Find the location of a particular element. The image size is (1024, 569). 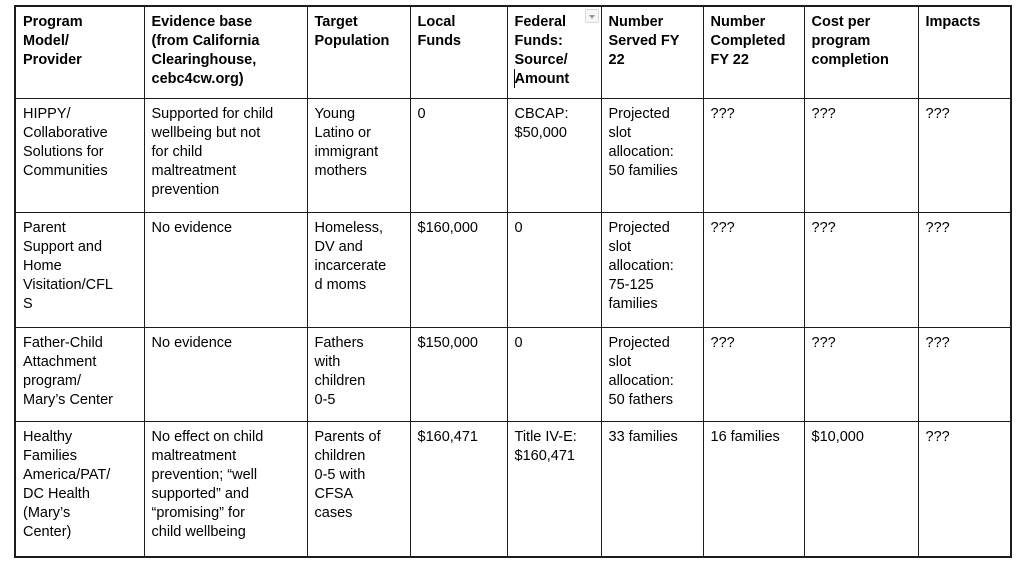

cell-text: Young Latino or immigrant mothers is located at coordinates (346, 142).